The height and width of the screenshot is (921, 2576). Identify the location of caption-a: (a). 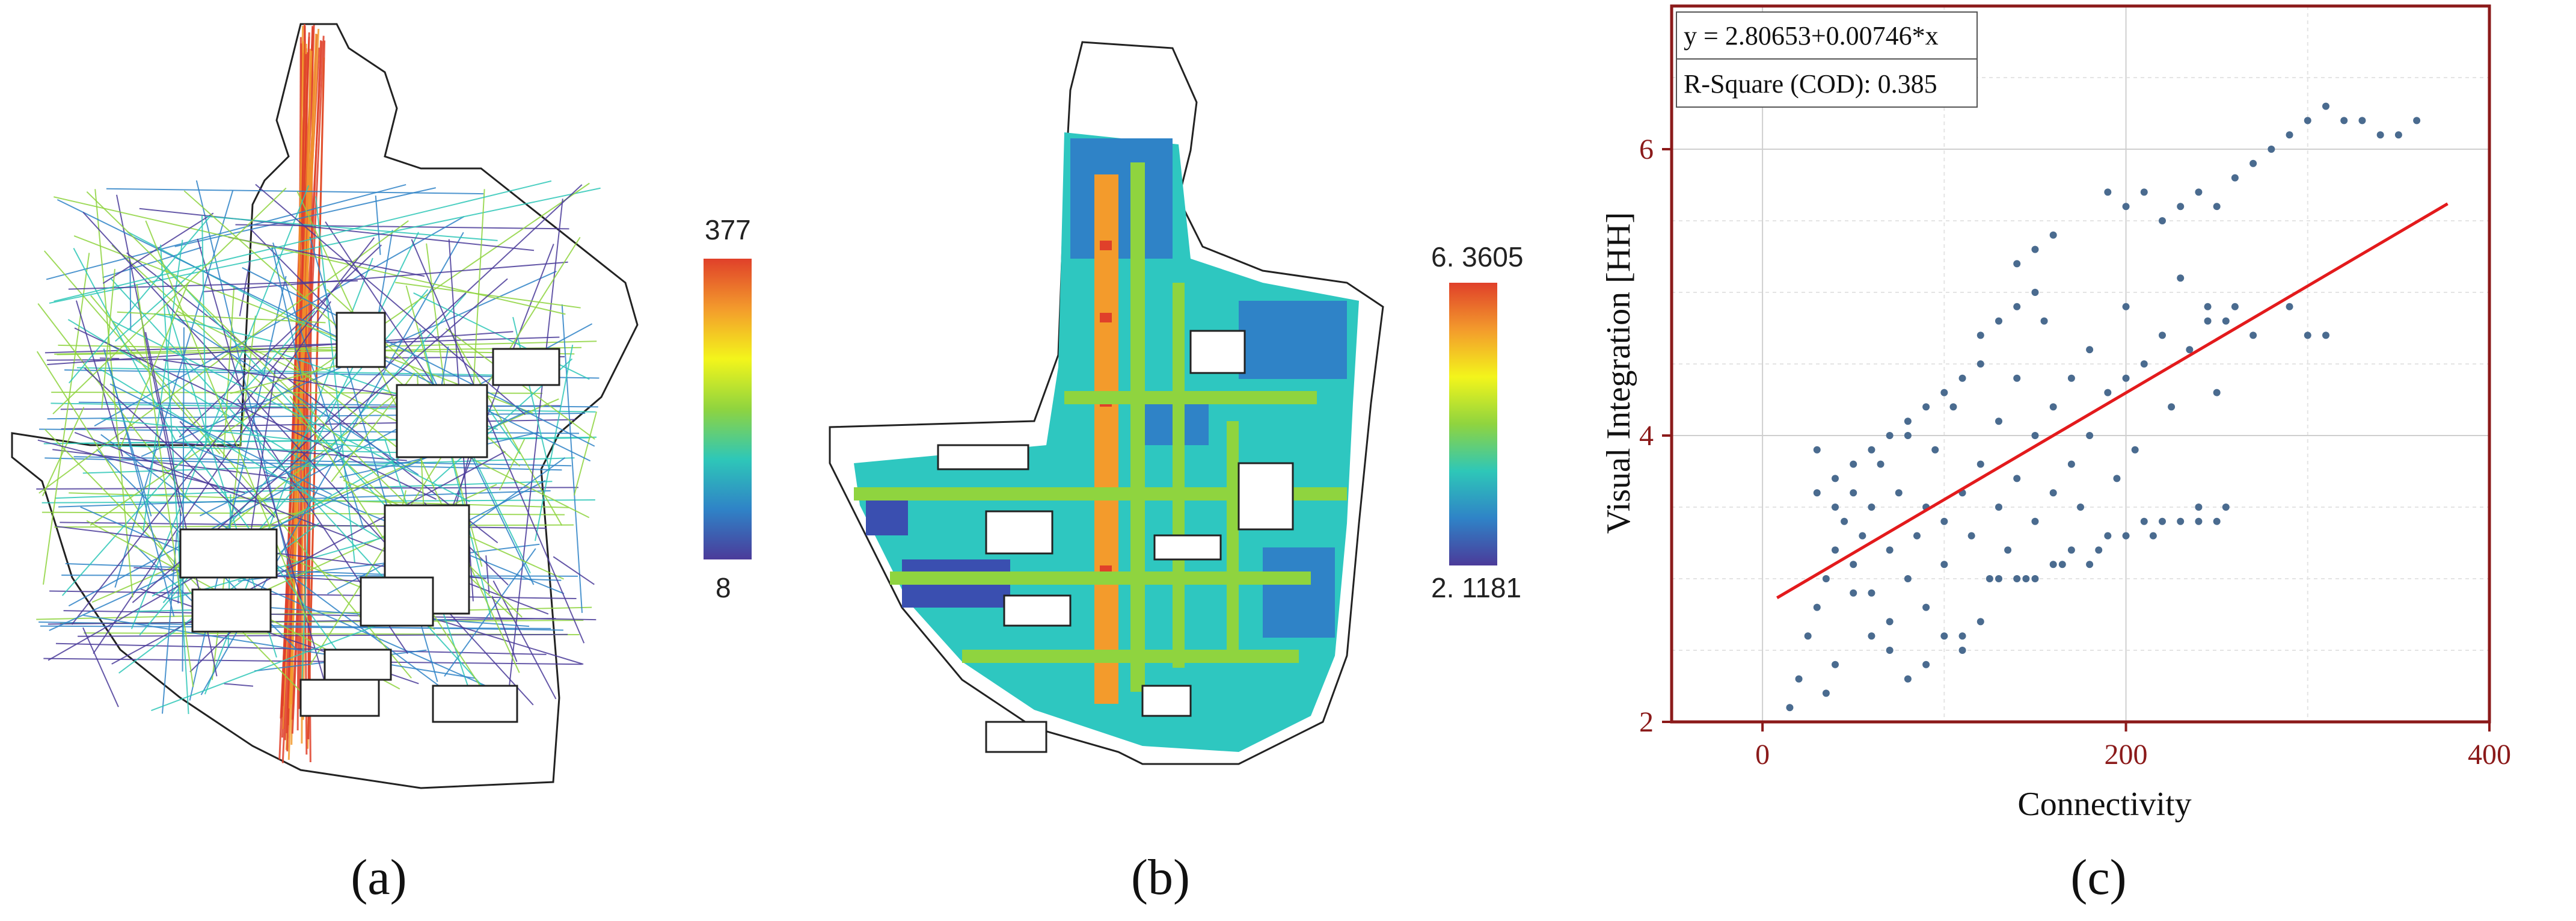
(379, 877).